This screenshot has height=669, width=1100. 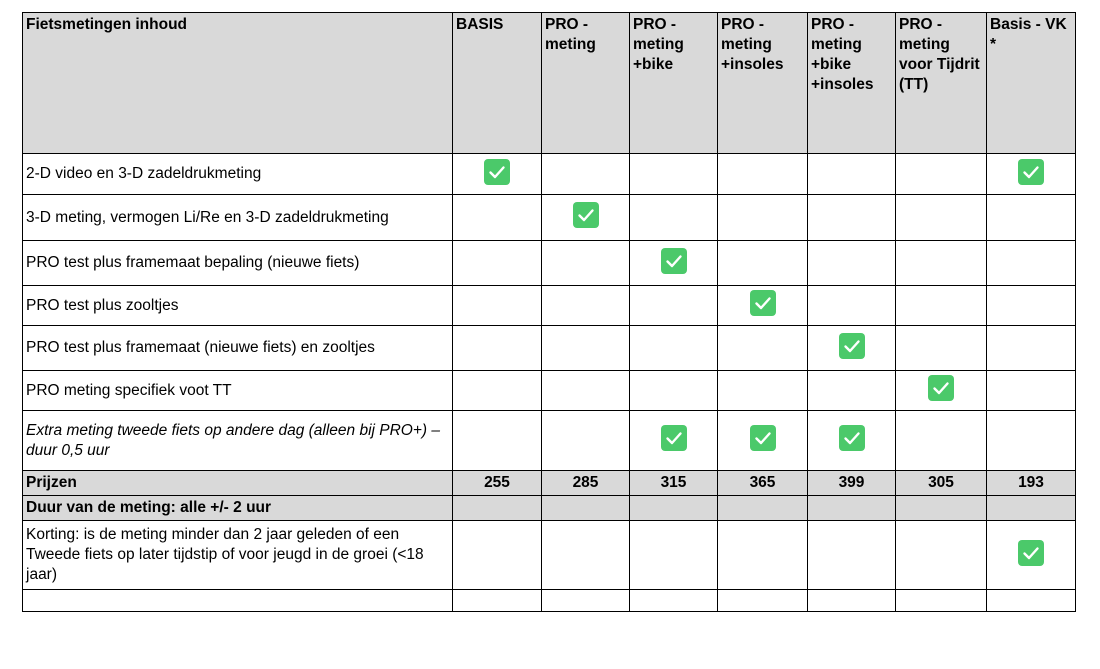 What do you see at coordinates (549, 390) in the screenshot?
I see `table-row: PRO meting specifiek voot TT` at bounding box center [549, 390].